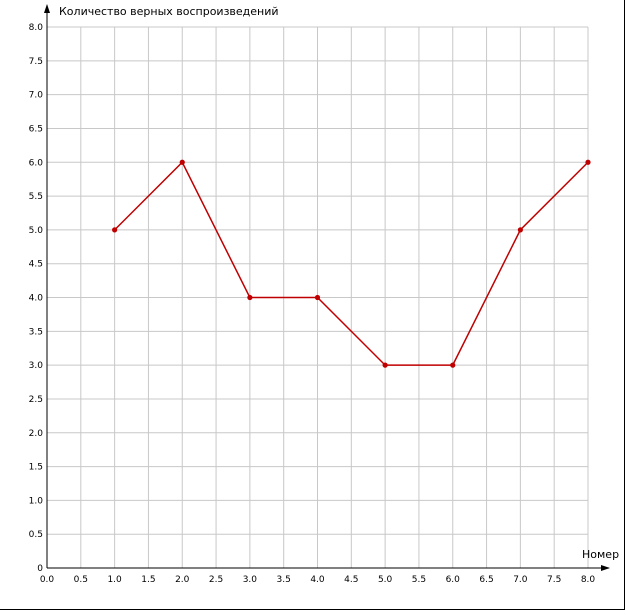 The height and width of the screenshot is (615, 626). I want to click on y-tick-label: 0.5, so click(36, 535).